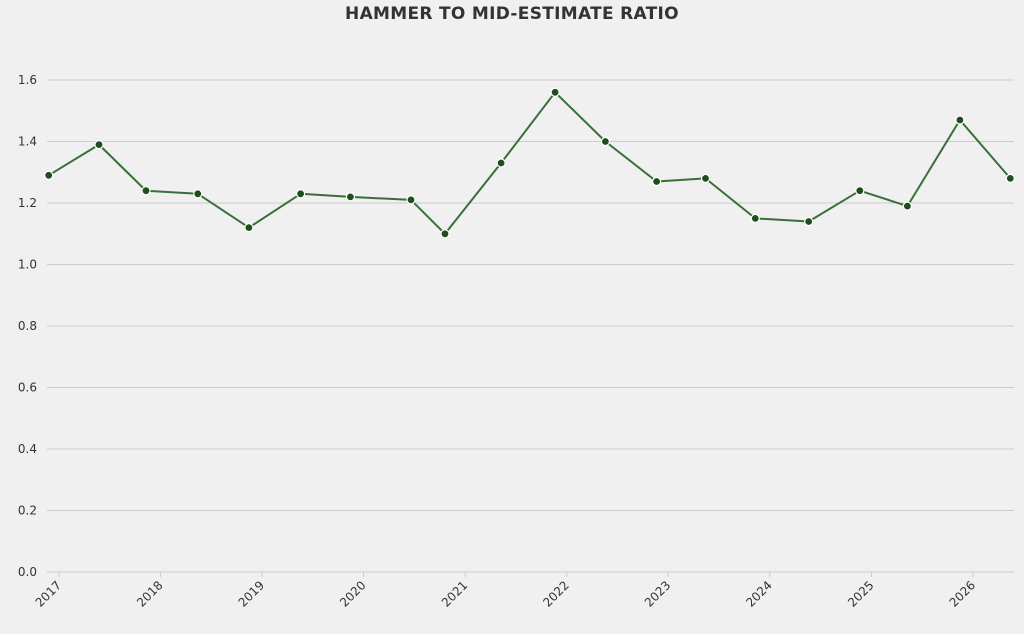 The image size is (1024, 634). Describe the element at coordinates (860, 593) in the screenshot. I see `x-tick-label: 2025` at that location.